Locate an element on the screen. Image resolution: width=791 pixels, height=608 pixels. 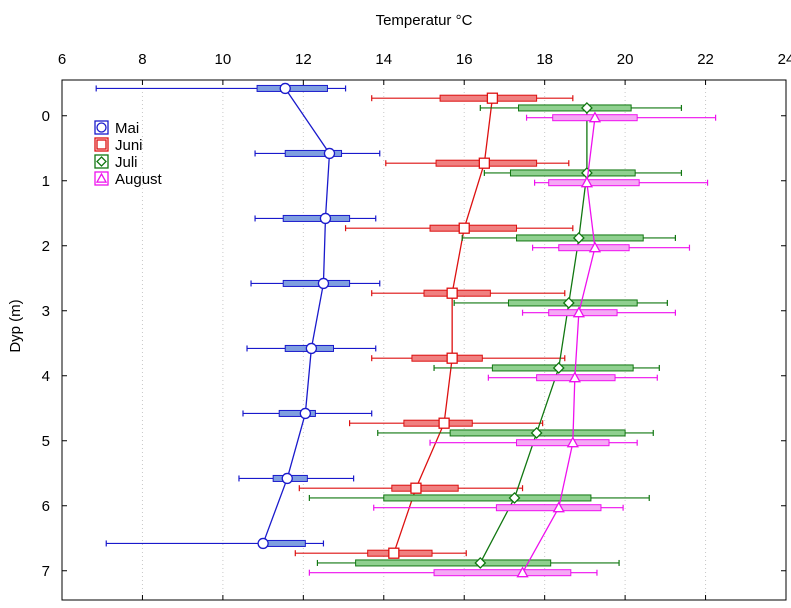
x-tick-label: 14 is located at coordinates (383, 59).